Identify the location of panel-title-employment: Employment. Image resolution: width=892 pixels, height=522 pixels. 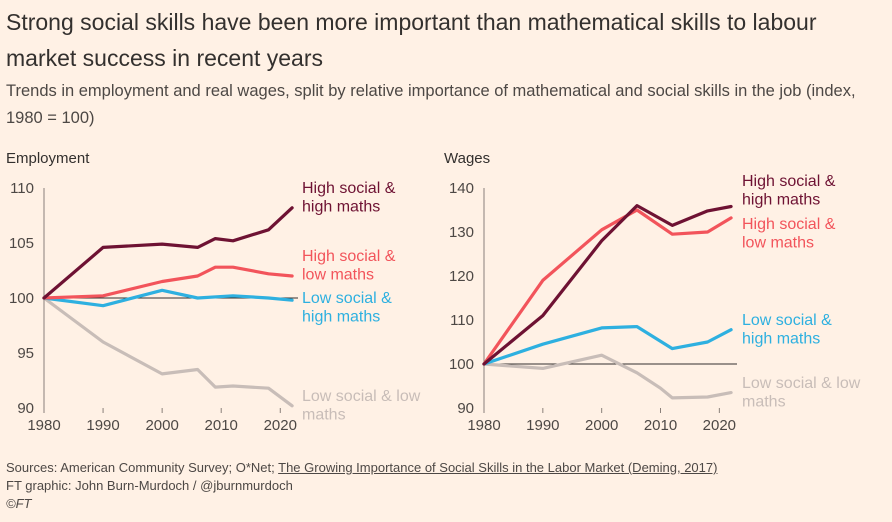
(48, 158).